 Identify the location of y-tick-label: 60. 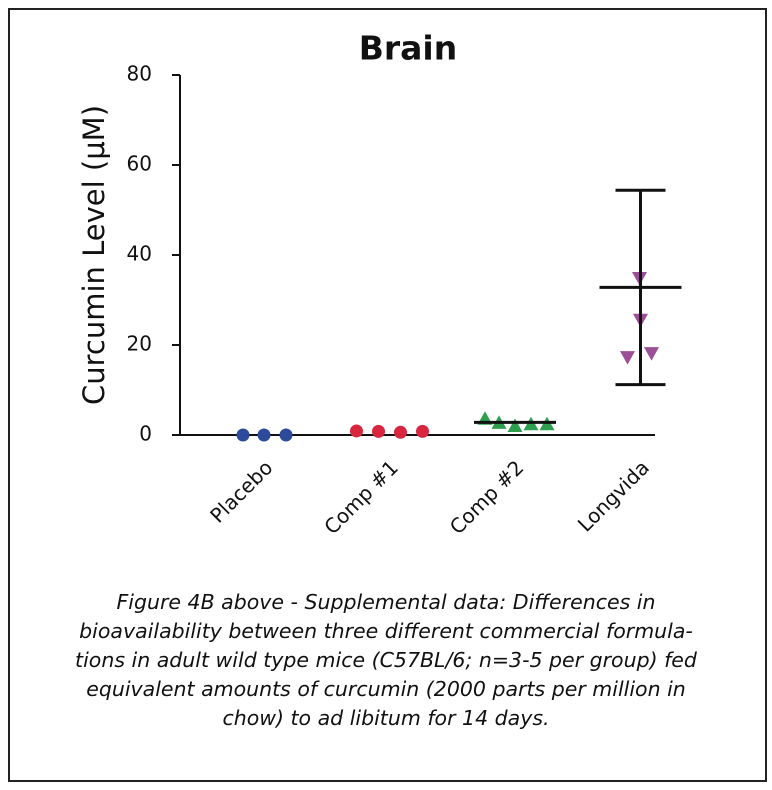
(139, 164).